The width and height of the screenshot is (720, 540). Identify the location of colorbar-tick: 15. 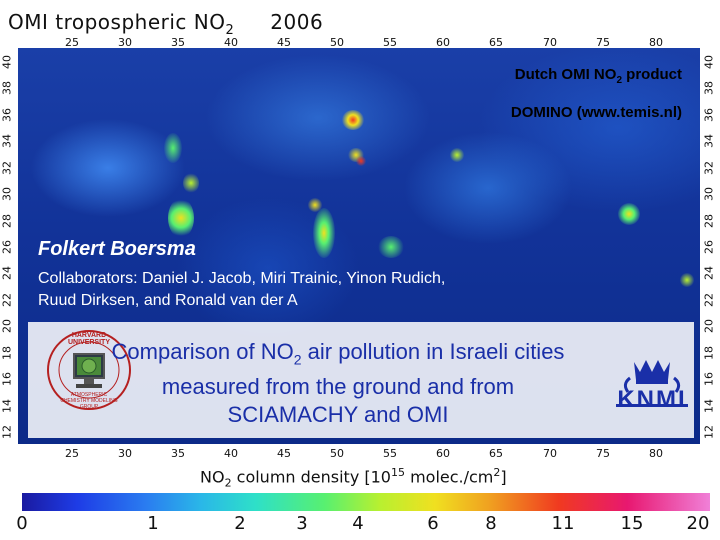
(632, 523).